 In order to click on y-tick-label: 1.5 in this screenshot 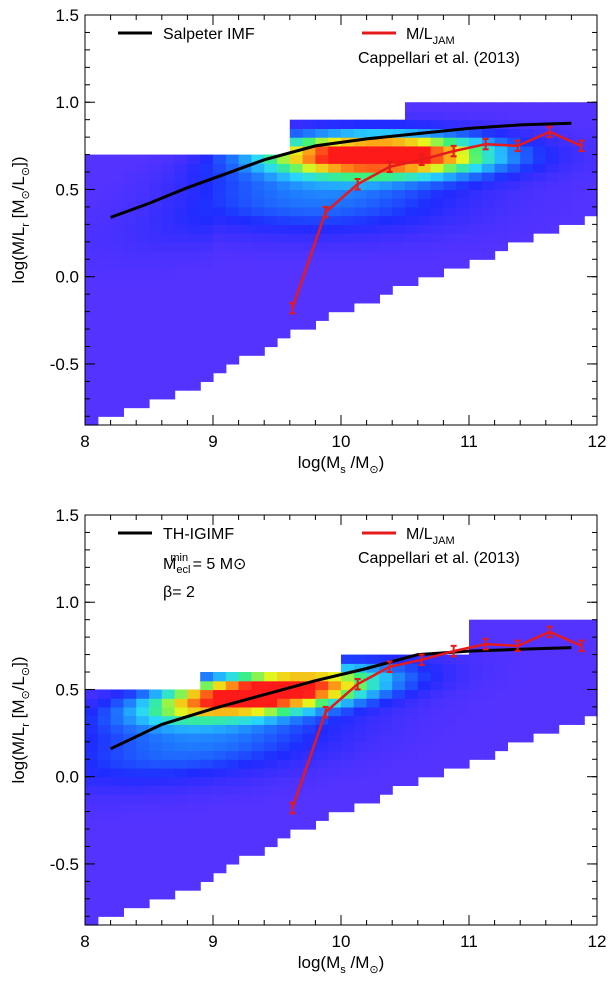, I will do `click(67, 15)`.